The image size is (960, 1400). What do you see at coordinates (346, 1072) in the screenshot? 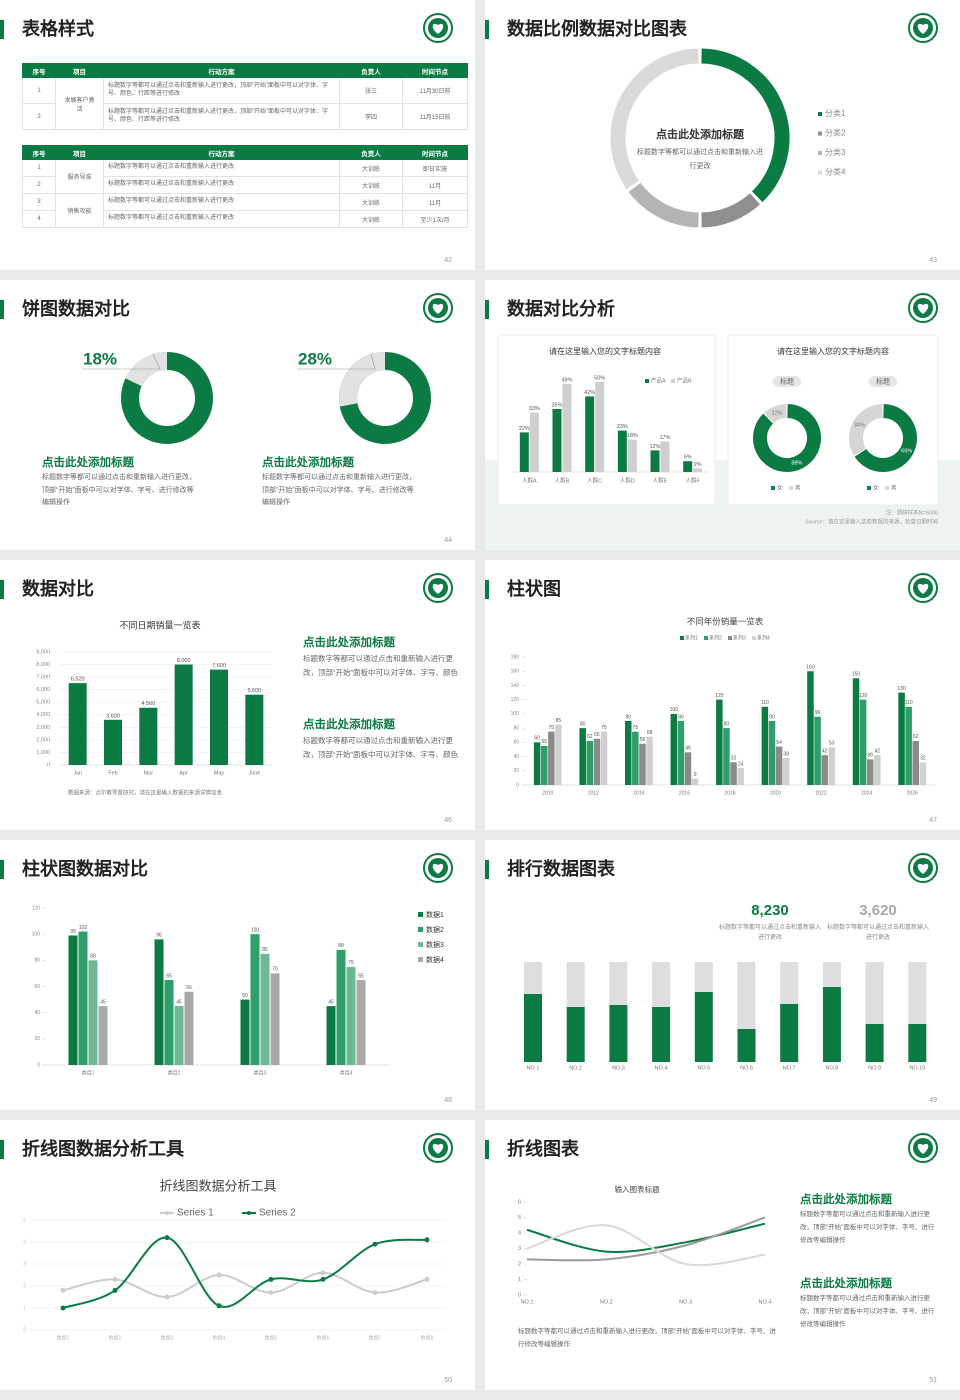
I see `x-tick-label: 类目4` at bounding box center [346, 1072].